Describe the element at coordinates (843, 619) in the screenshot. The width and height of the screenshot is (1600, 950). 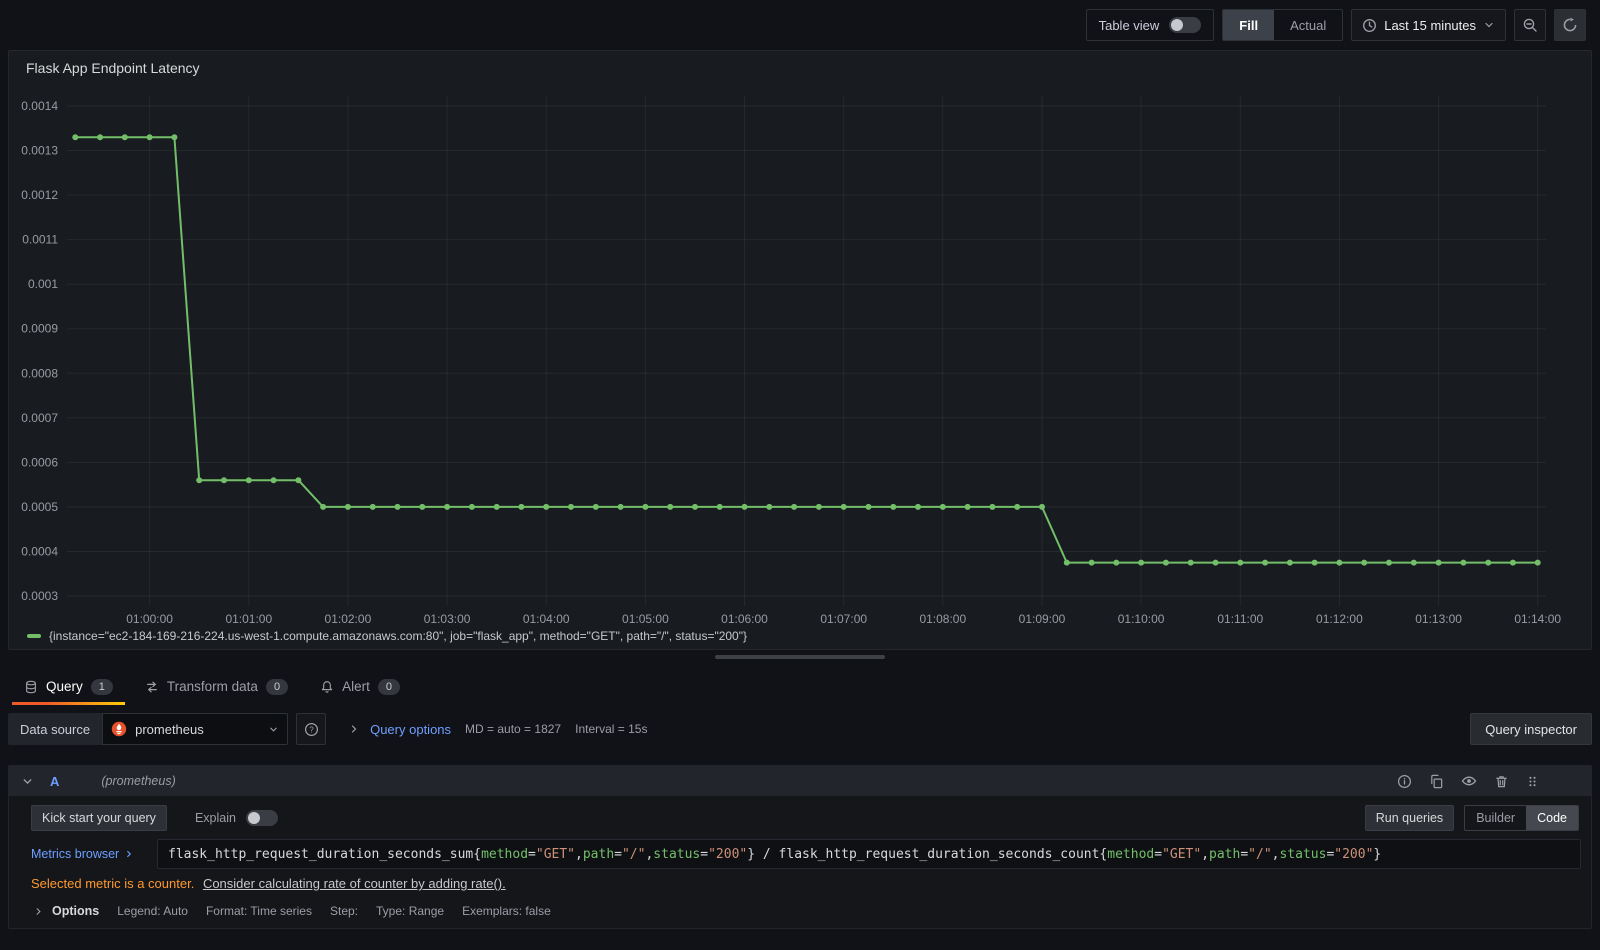
I see `svg-text: 01:07:00` at that location.